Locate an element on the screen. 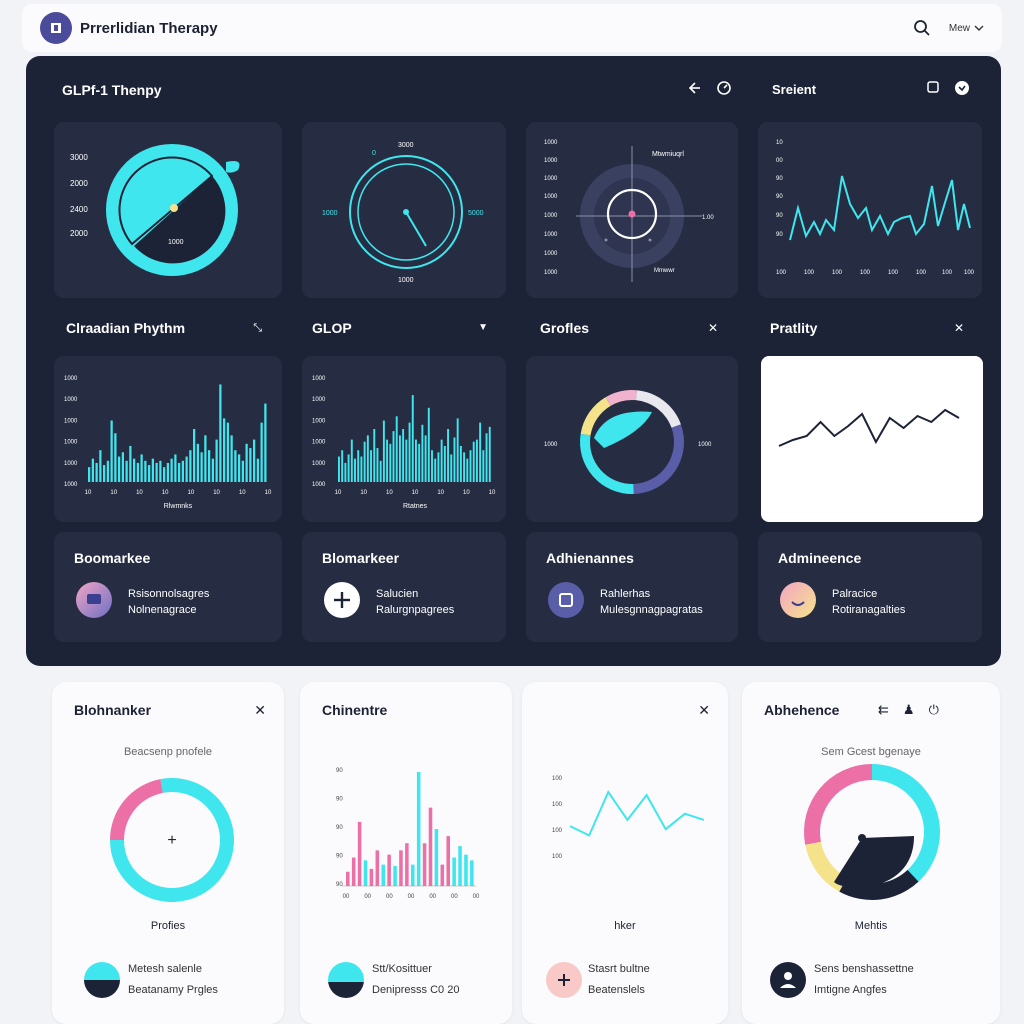  left-label: 1000 is located at coordinates (551, 445).